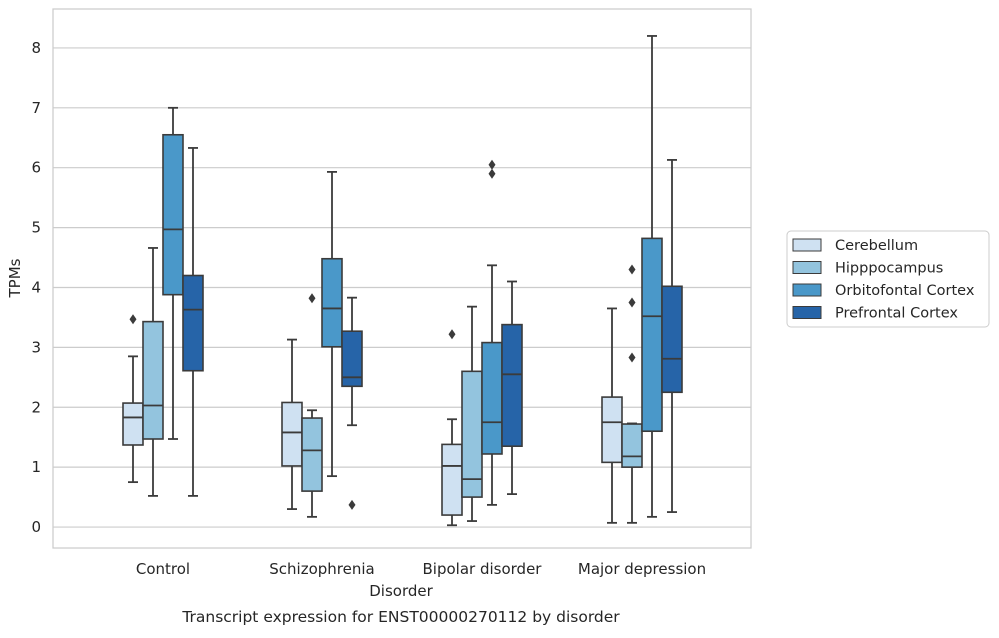 Image resolution: width=999 pixels, height=638 pixels. Describe the element at coordinates (36, 407) in the screenshot. I see `y-tick-label: 2` at that location.